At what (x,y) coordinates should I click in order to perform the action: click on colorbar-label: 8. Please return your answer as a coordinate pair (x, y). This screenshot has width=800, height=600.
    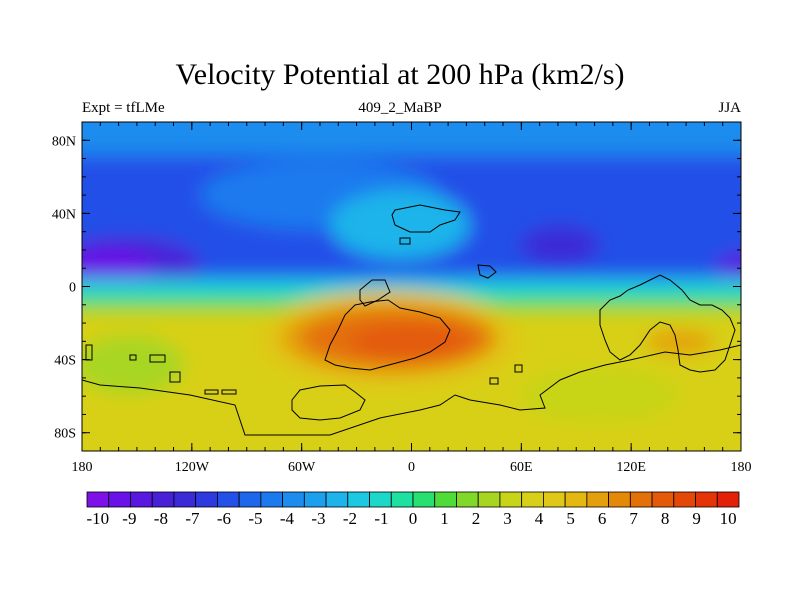
    Looking at the image, I should click on (665, 518).